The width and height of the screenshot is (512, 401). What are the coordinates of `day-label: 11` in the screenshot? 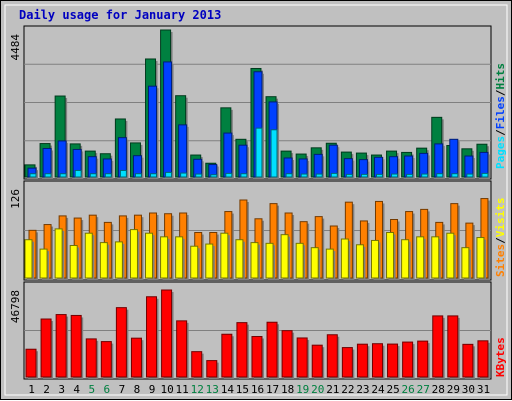 It's located at (182, 389).